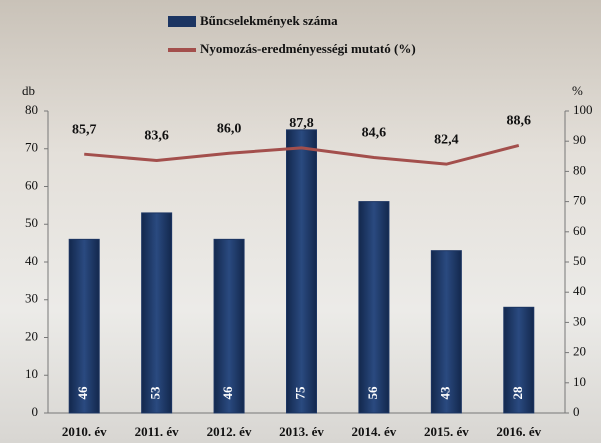 This screenshot has height=443, width=601. Describe the element at coordinates (577, 90) in the screenshot. I see `y2-axis-label: %` at that location.